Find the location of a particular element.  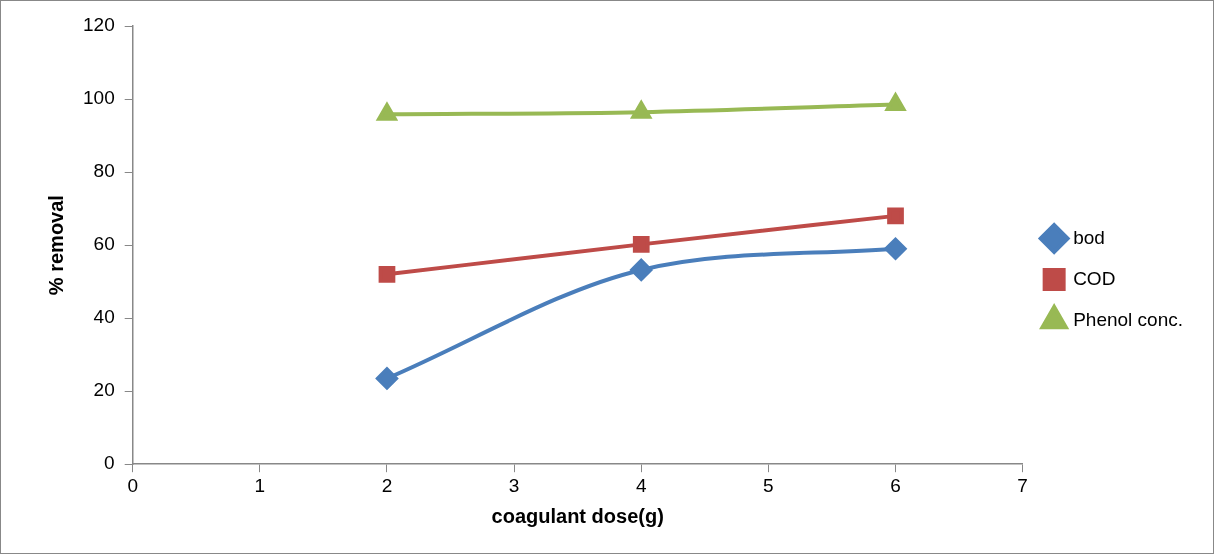

y-tick-label: 120 is located at coordinates (99, 25).